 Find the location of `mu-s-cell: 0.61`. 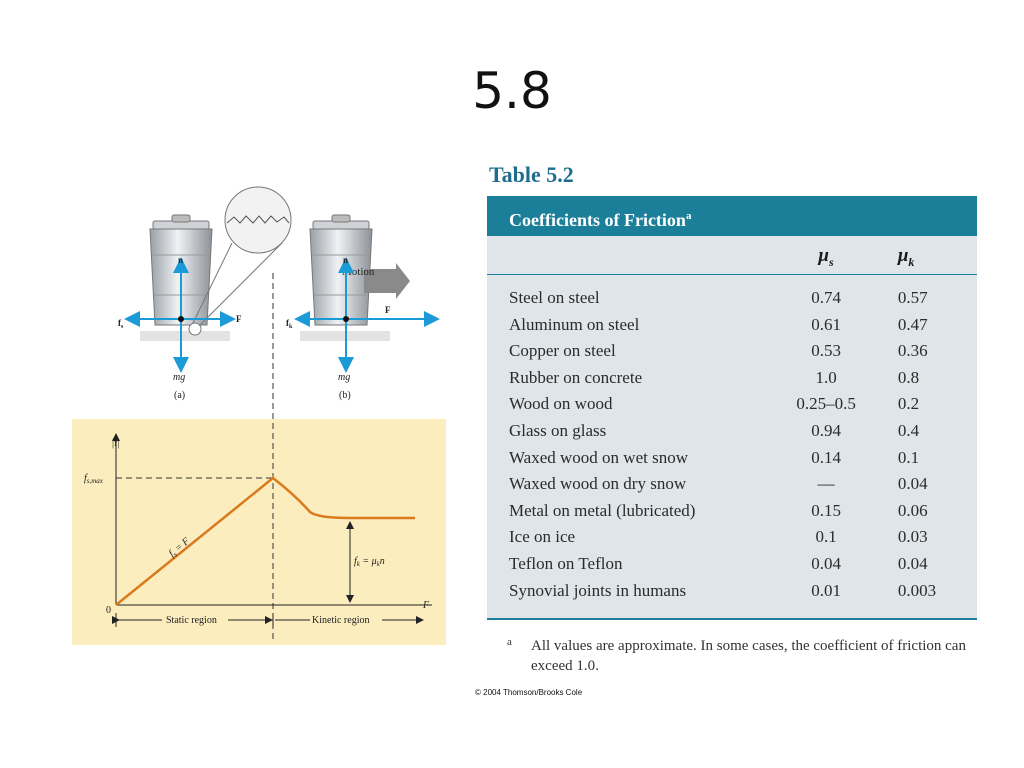

mu-s-cell: 0.61 is located at coordinates (826, 324).